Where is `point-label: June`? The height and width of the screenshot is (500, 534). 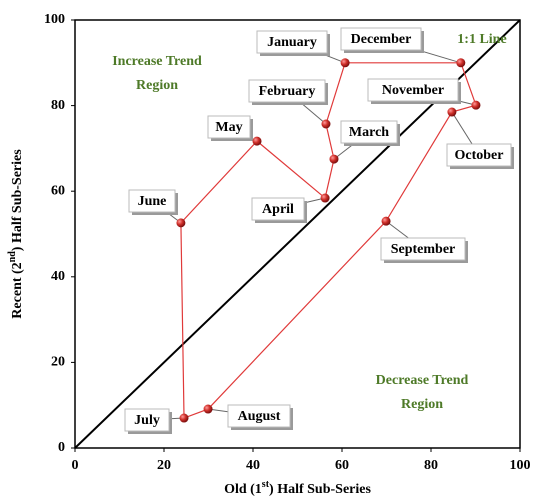 point-label: June is located at coordinates (152, 201).